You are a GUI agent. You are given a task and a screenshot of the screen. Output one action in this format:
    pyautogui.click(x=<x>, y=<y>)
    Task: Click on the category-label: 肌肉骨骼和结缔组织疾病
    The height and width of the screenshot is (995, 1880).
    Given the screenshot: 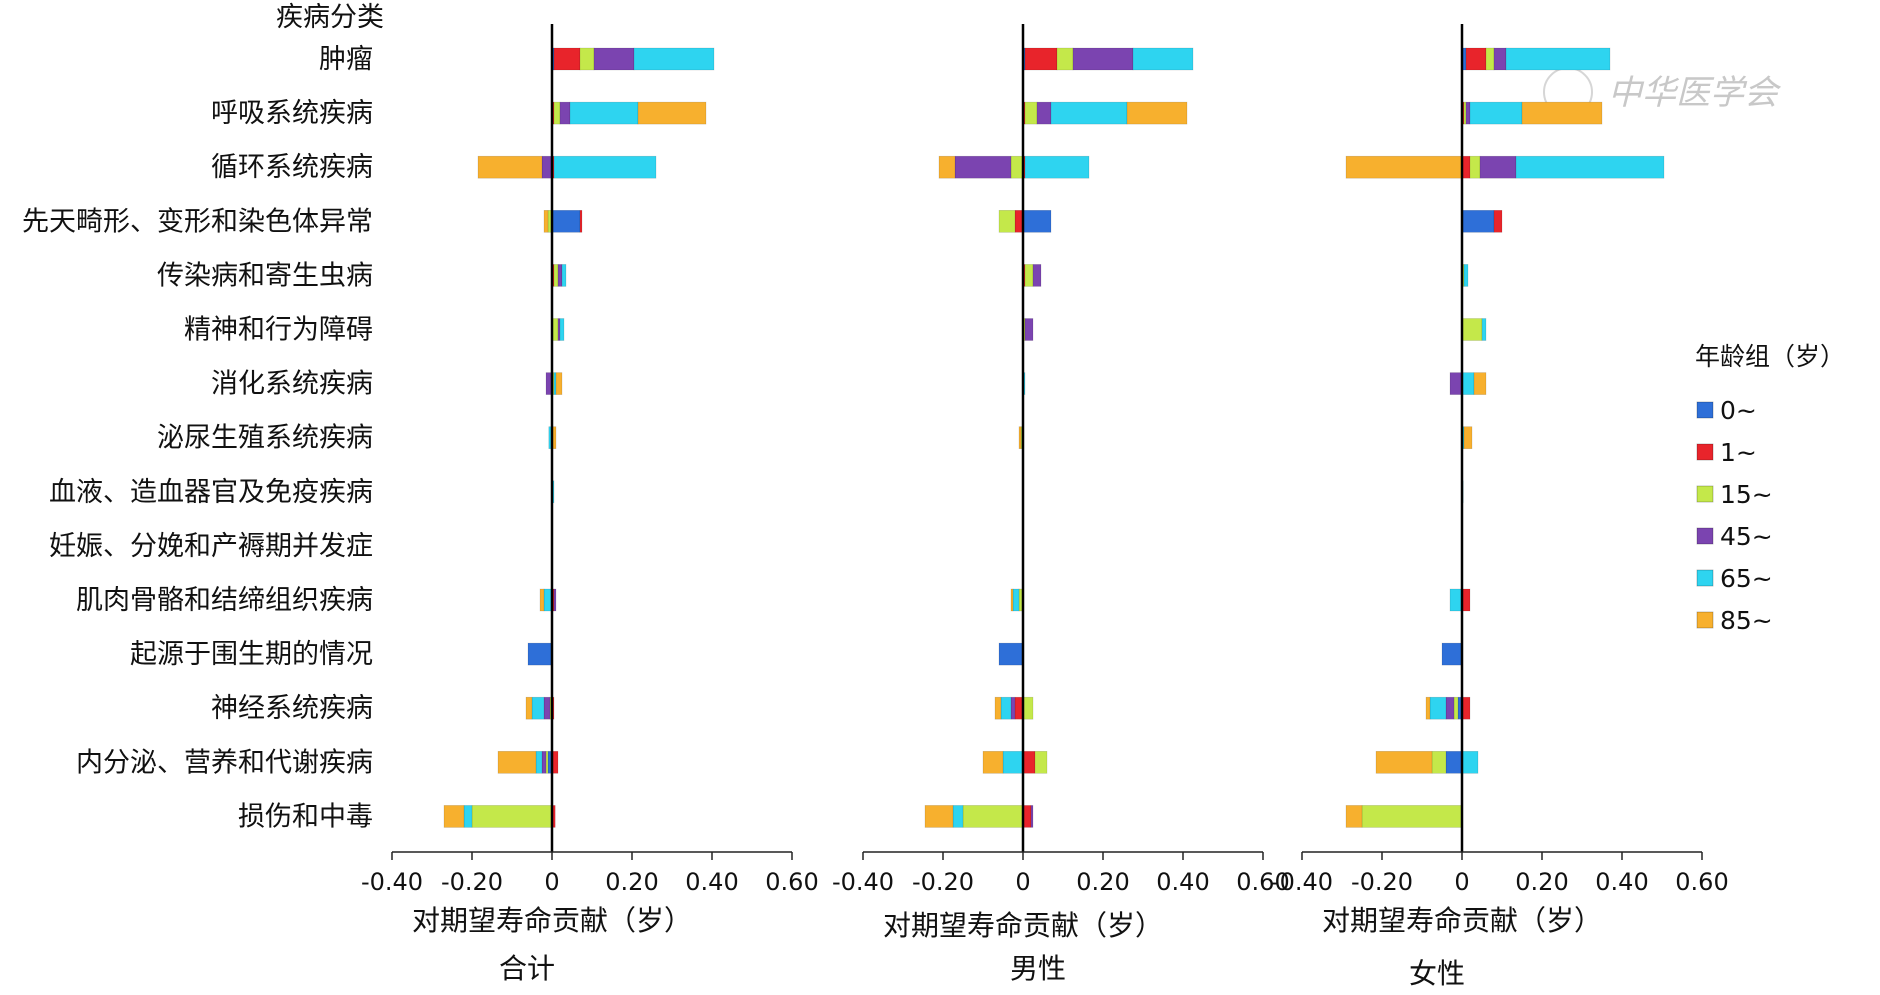 What is the action you would take?
    pyautogui.click(x=224, y=600)
    